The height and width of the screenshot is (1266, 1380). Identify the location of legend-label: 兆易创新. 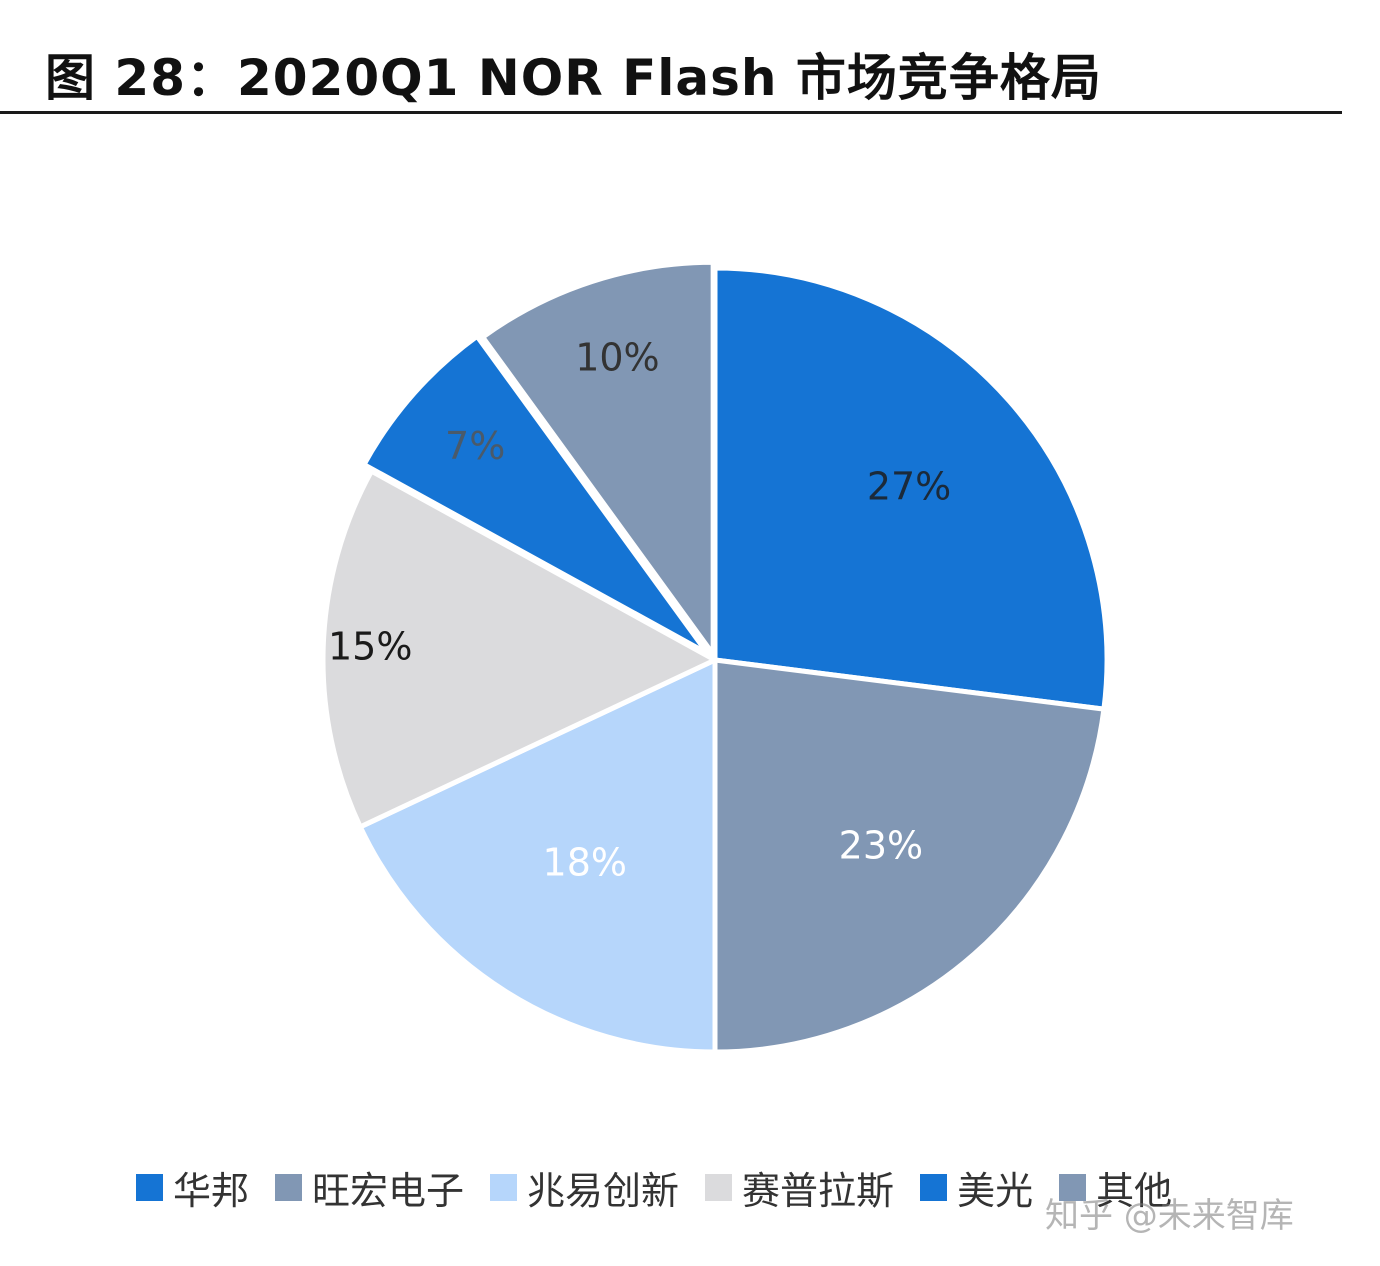
(603, 1190).